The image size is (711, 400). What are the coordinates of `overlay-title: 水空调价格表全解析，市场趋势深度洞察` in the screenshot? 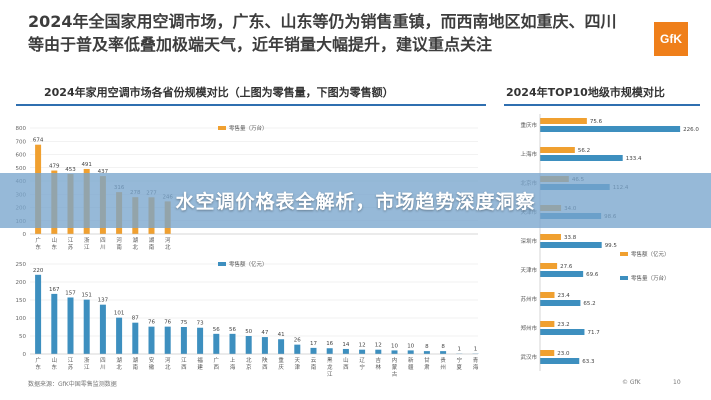 It's located at (355, 202).